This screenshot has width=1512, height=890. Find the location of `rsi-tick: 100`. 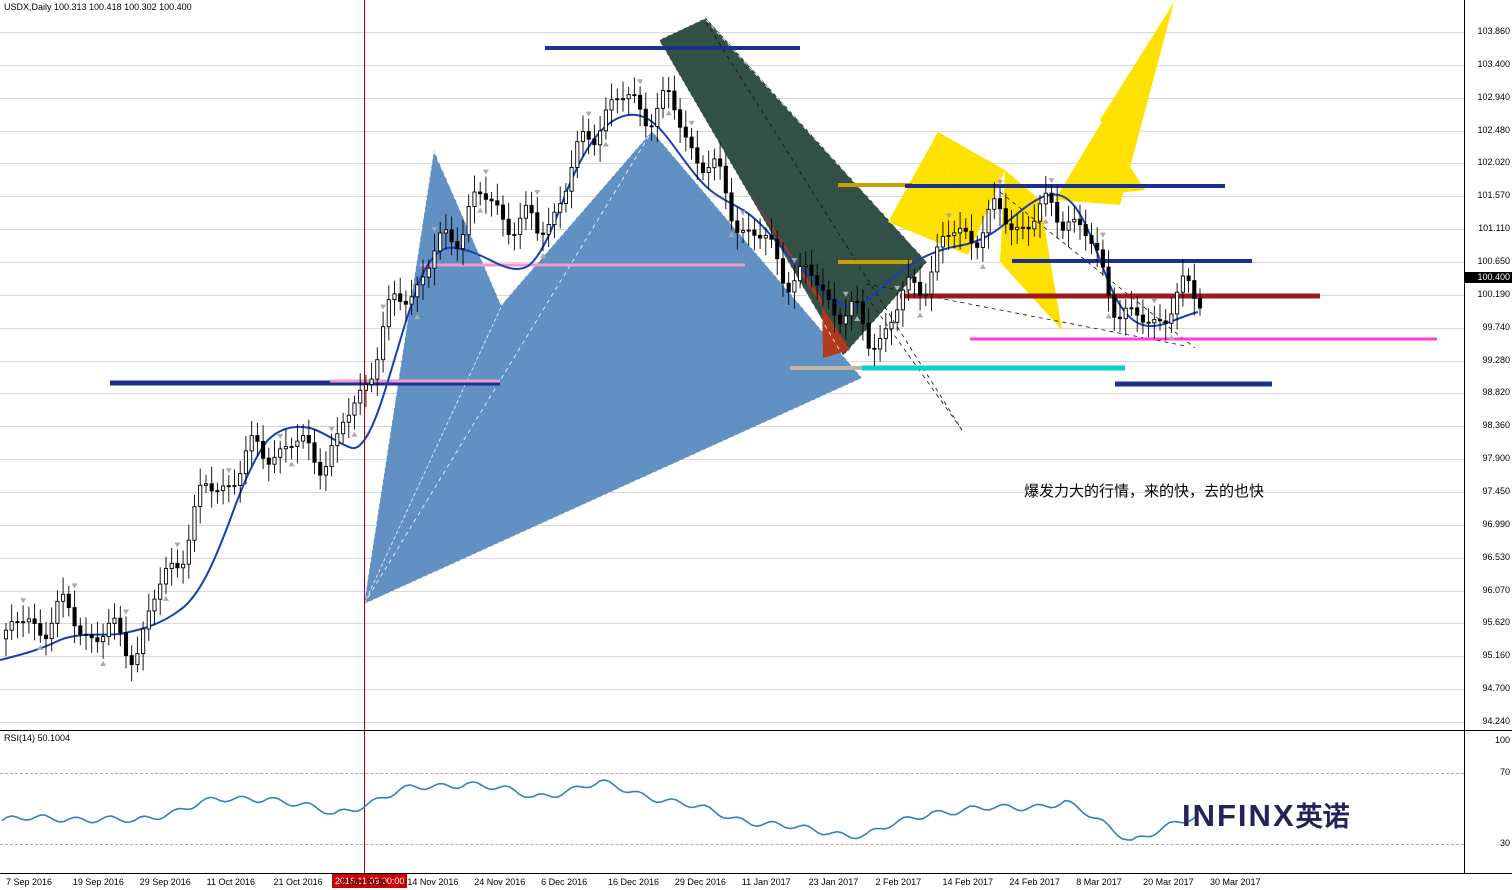

rsi-tick: 100 is located at coordinates (1502, 740).